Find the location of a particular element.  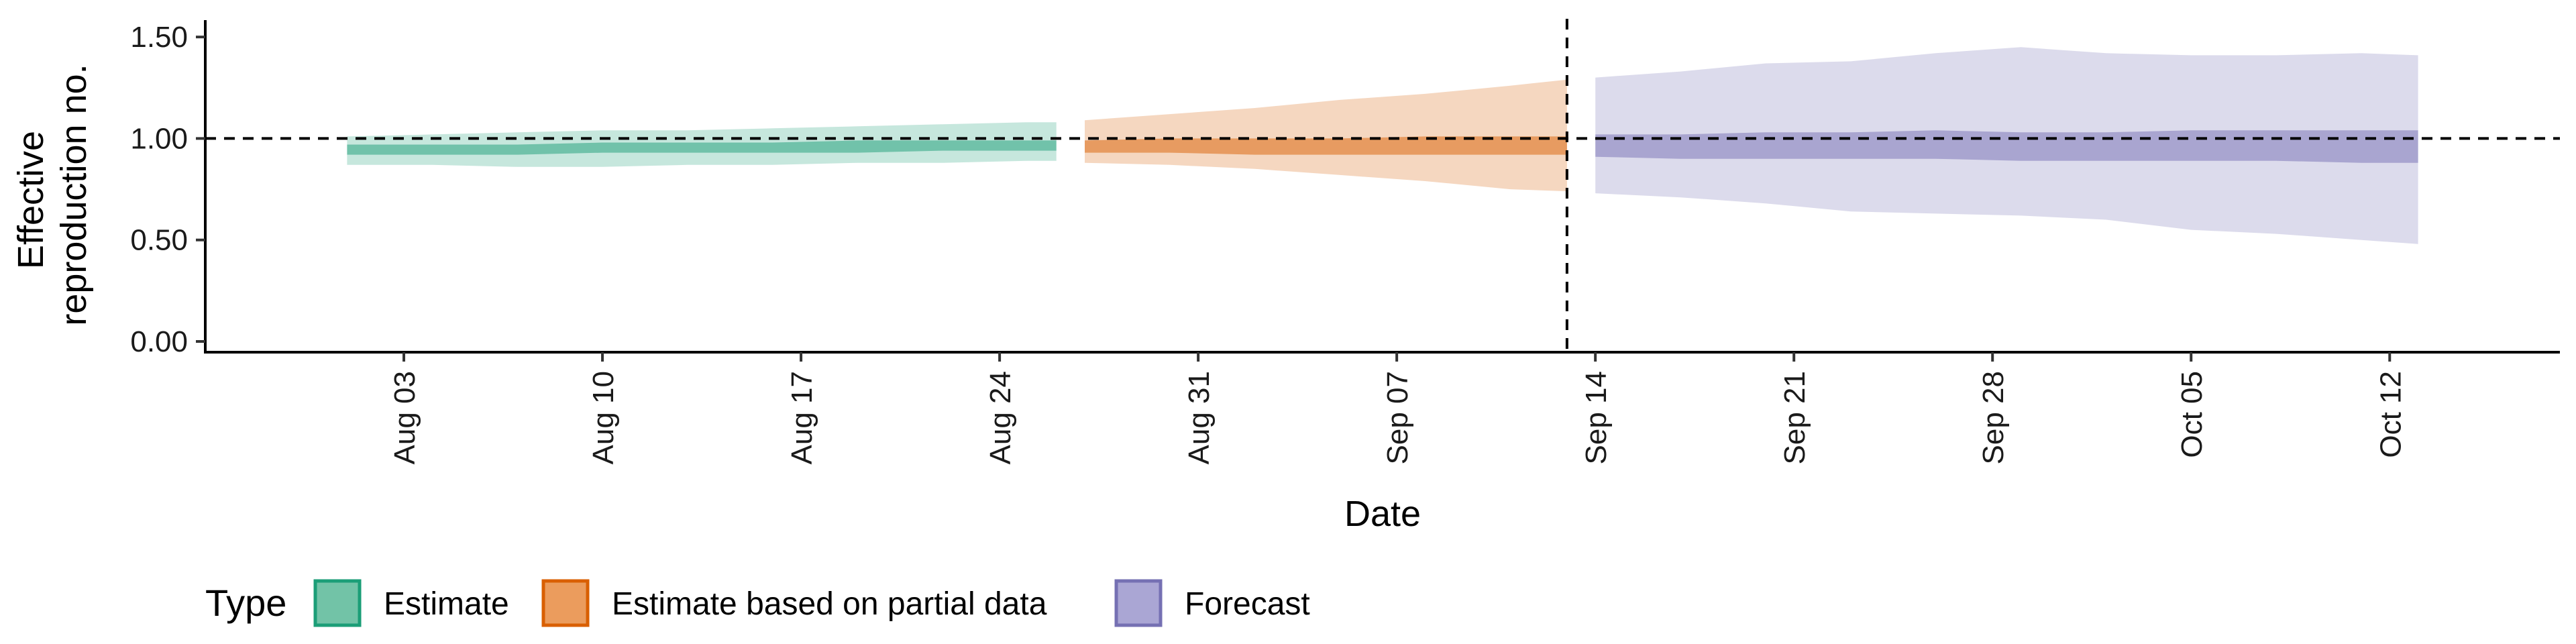

legend-label: Estimate is located at coordinates (446, 604).